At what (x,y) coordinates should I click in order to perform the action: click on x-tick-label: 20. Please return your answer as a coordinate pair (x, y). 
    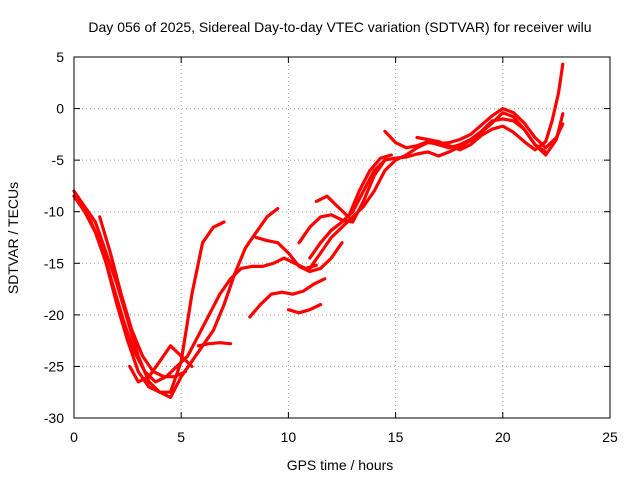
    Looking at the image, I should click on (503, 437).